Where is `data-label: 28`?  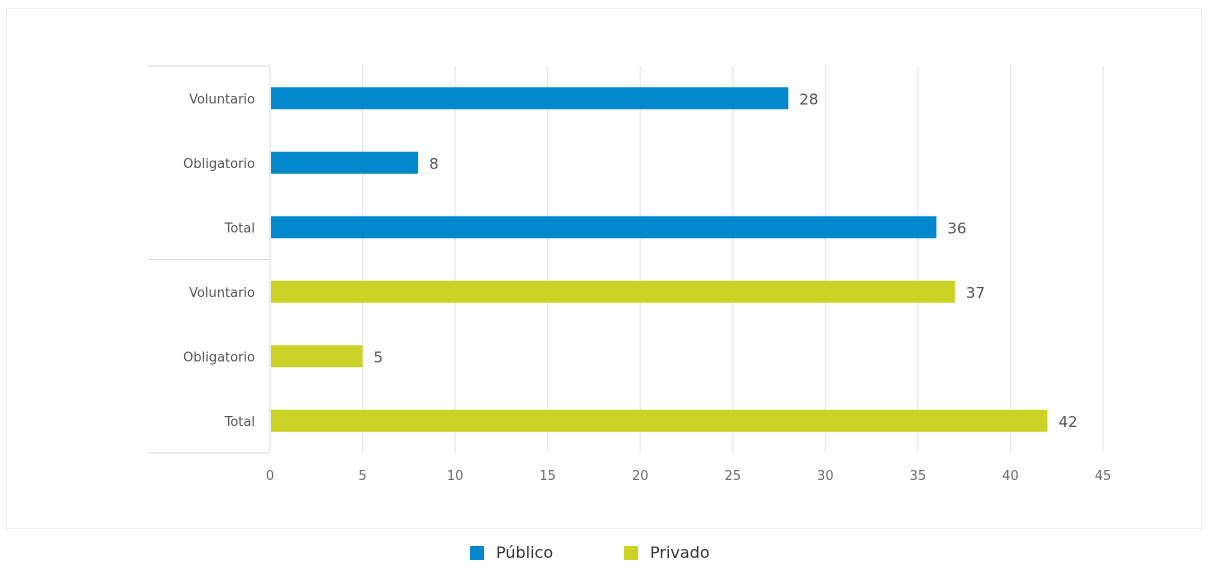 data-label: 28 is located at coordinates (808, 99).